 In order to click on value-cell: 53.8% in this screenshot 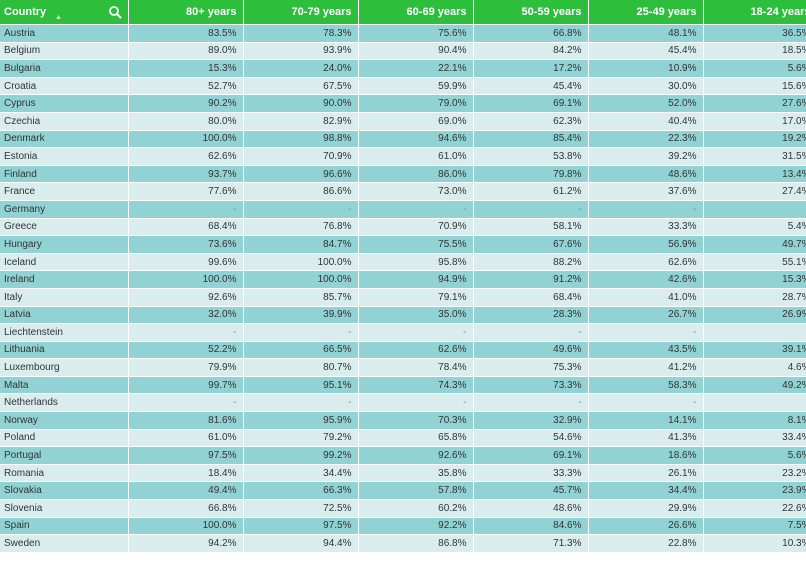, I will do `click(531, 156)`.